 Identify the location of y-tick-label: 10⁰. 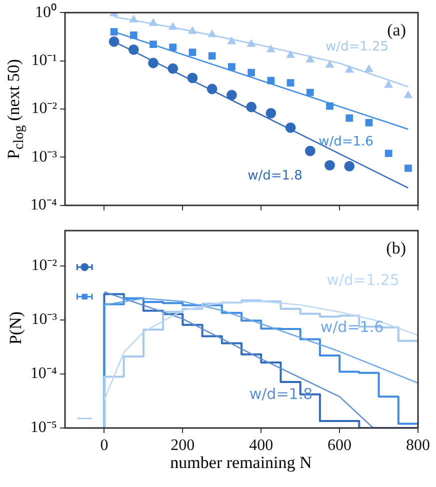
(46, 11).